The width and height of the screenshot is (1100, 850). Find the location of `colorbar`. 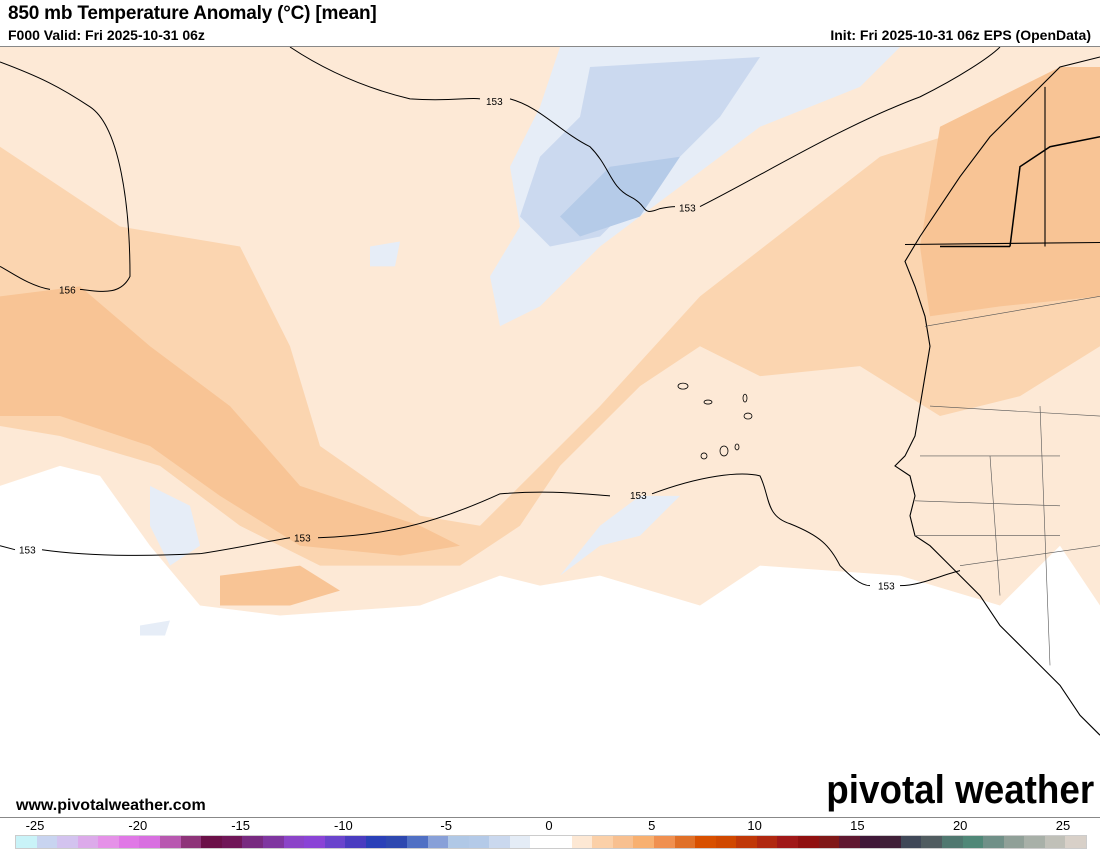

colorbar is located at coordinates (551, 842).